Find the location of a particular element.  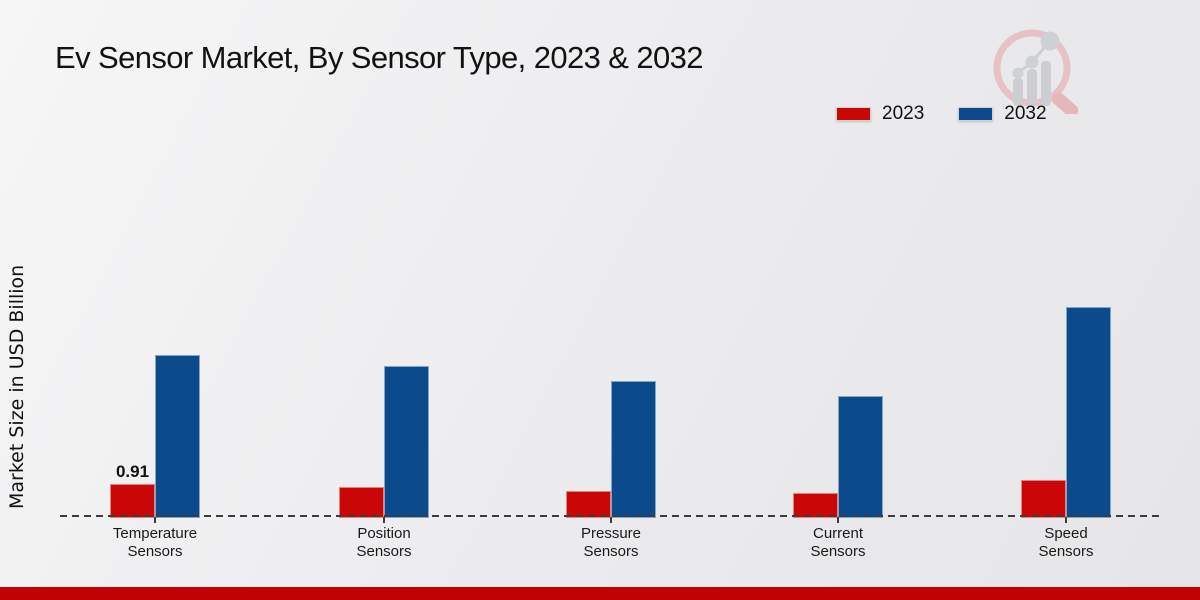

category-label-current-sensors: Current Sensors is located at coordinates (838, 542).